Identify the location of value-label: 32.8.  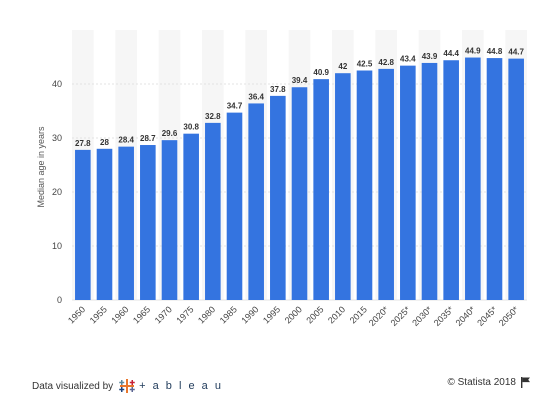
(213, 116).